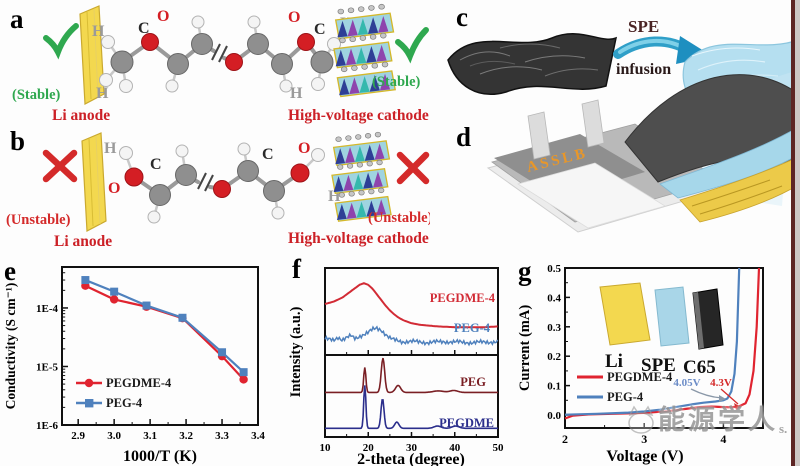  What do you see at coordinates (641, 419) in the screenshot?
I see `watermark-logo-icon` at bounding box center [641, 419].